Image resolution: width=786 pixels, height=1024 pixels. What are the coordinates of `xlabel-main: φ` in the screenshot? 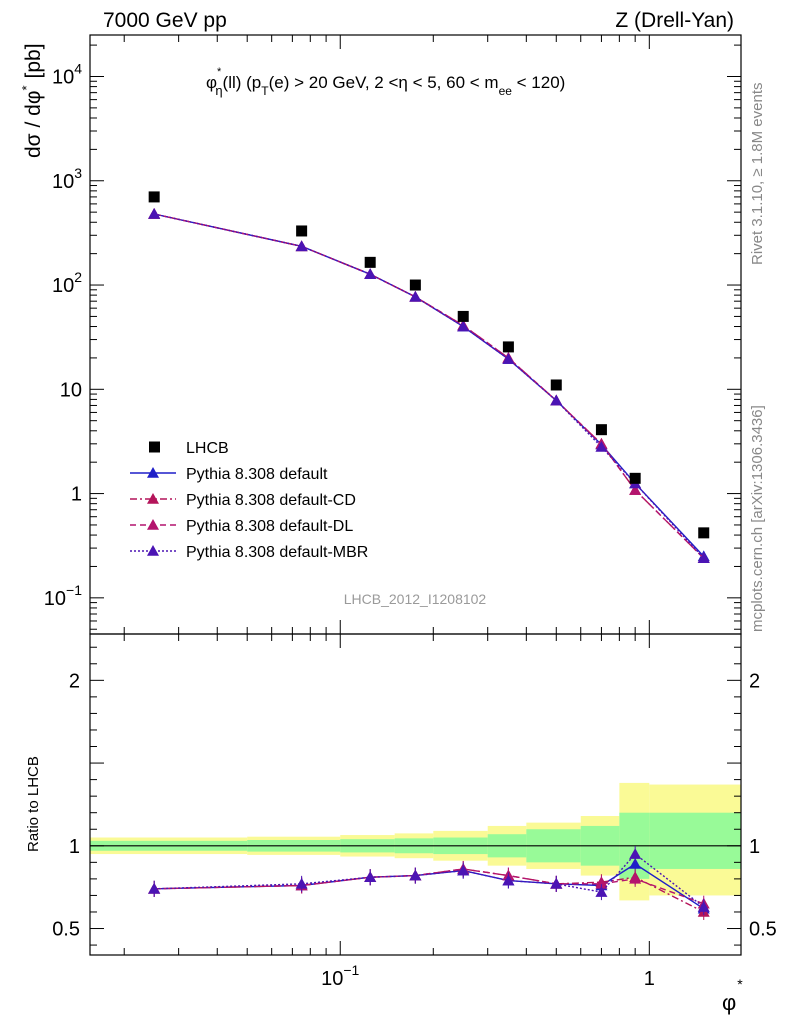 It's located at (729, 1002).